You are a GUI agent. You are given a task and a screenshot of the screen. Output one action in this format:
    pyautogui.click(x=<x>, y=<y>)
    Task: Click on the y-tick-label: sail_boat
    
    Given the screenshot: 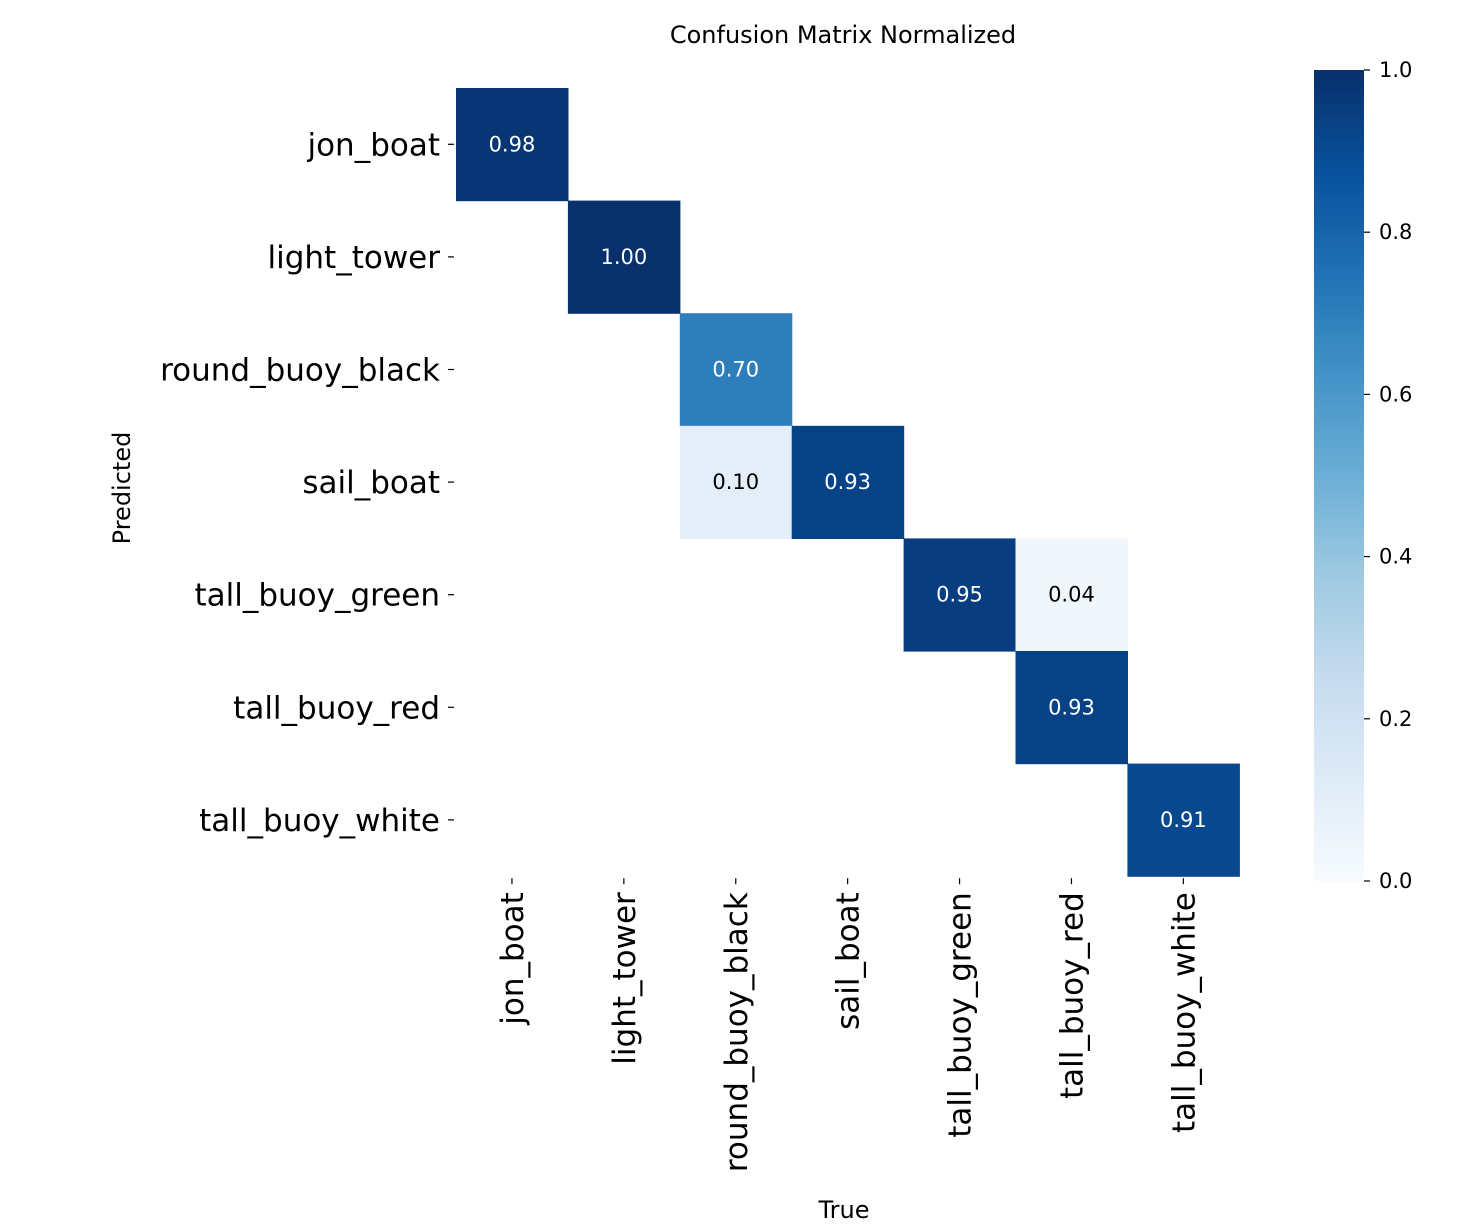 What is the action you would take?
    pyautogui.click(x=371, y=483)
    